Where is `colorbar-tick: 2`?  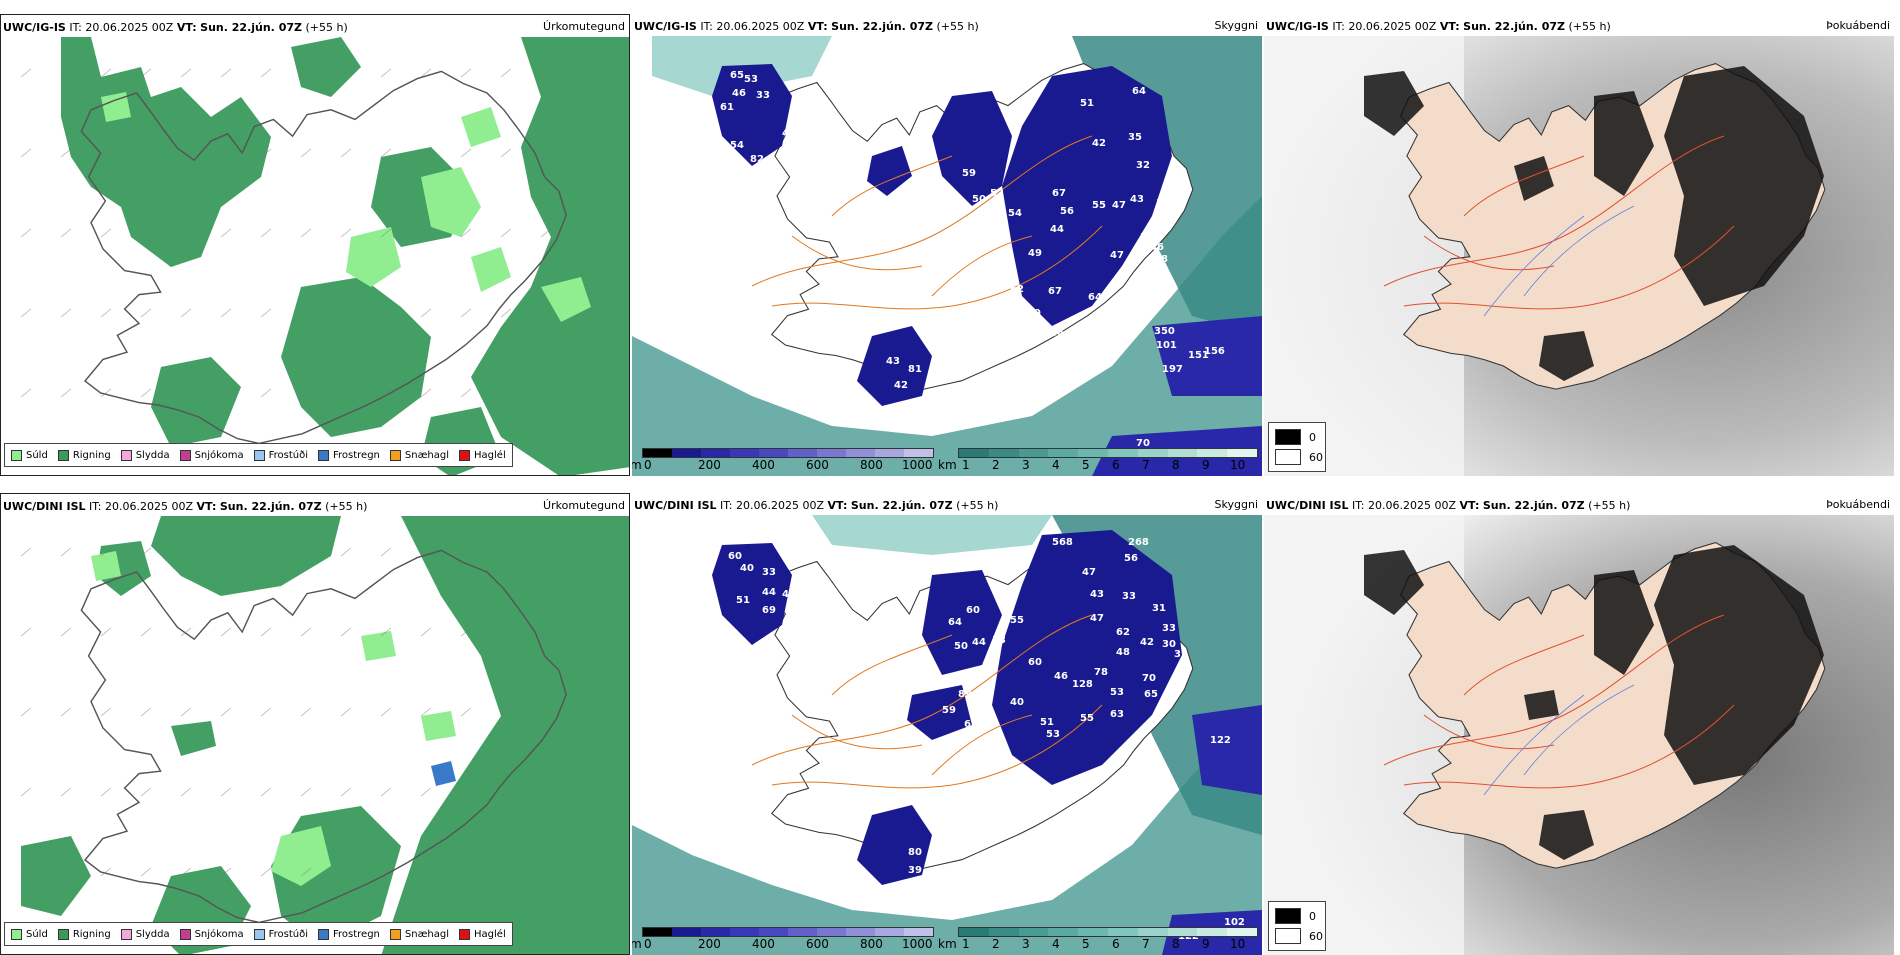 colorbar-tick: 2 is located at coordinates (996, 944).